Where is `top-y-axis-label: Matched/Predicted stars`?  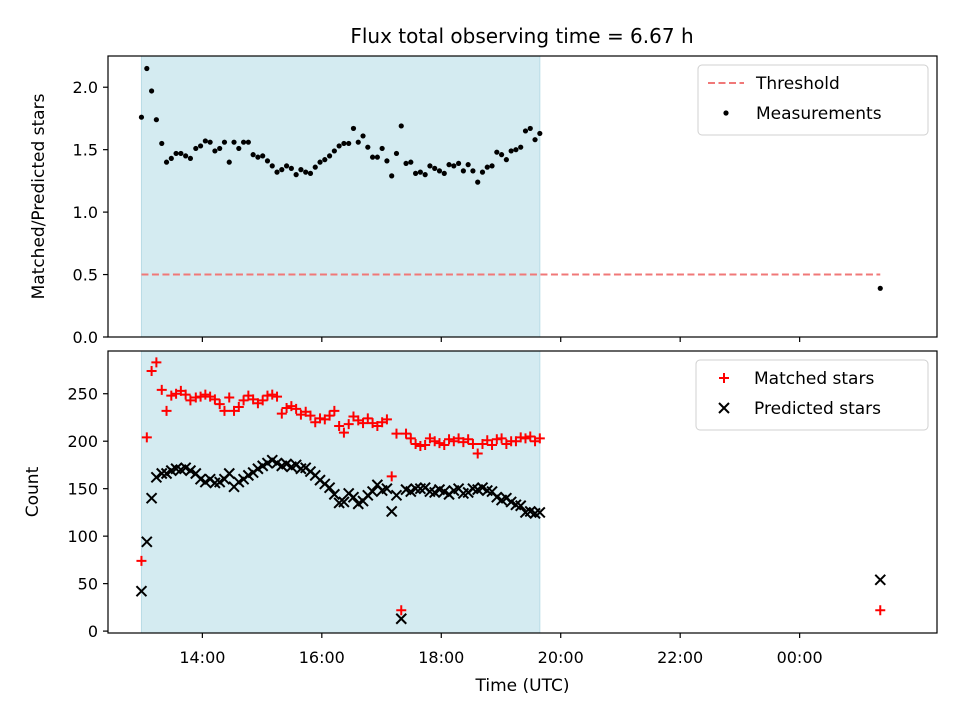 top-y-axis-label: Matched/Predicted stars is located at coordinates (39, 196).